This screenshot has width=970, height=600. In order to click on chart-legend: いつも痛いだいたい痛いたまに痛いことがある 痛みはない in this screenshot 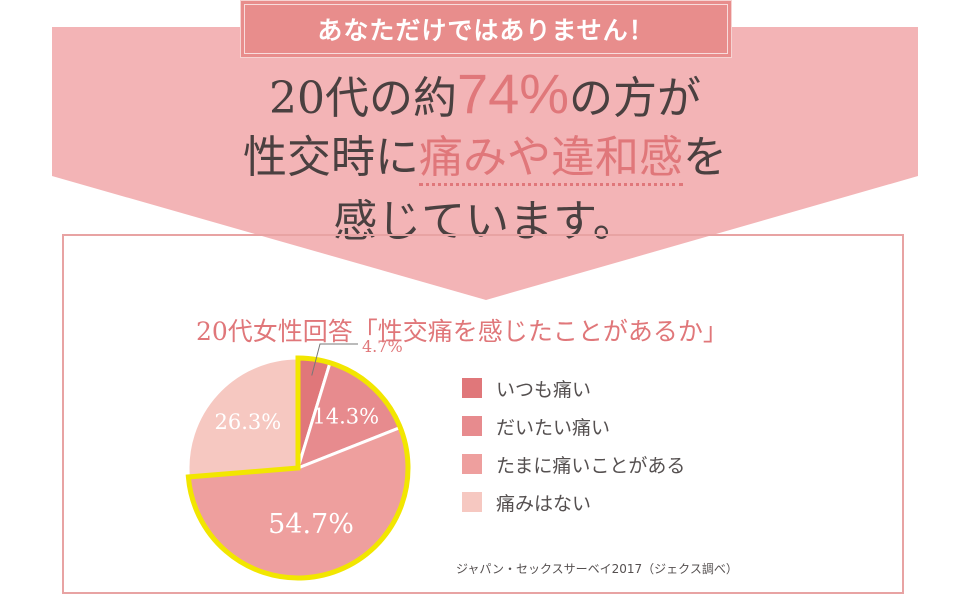, I will do `click(573, 450)`.